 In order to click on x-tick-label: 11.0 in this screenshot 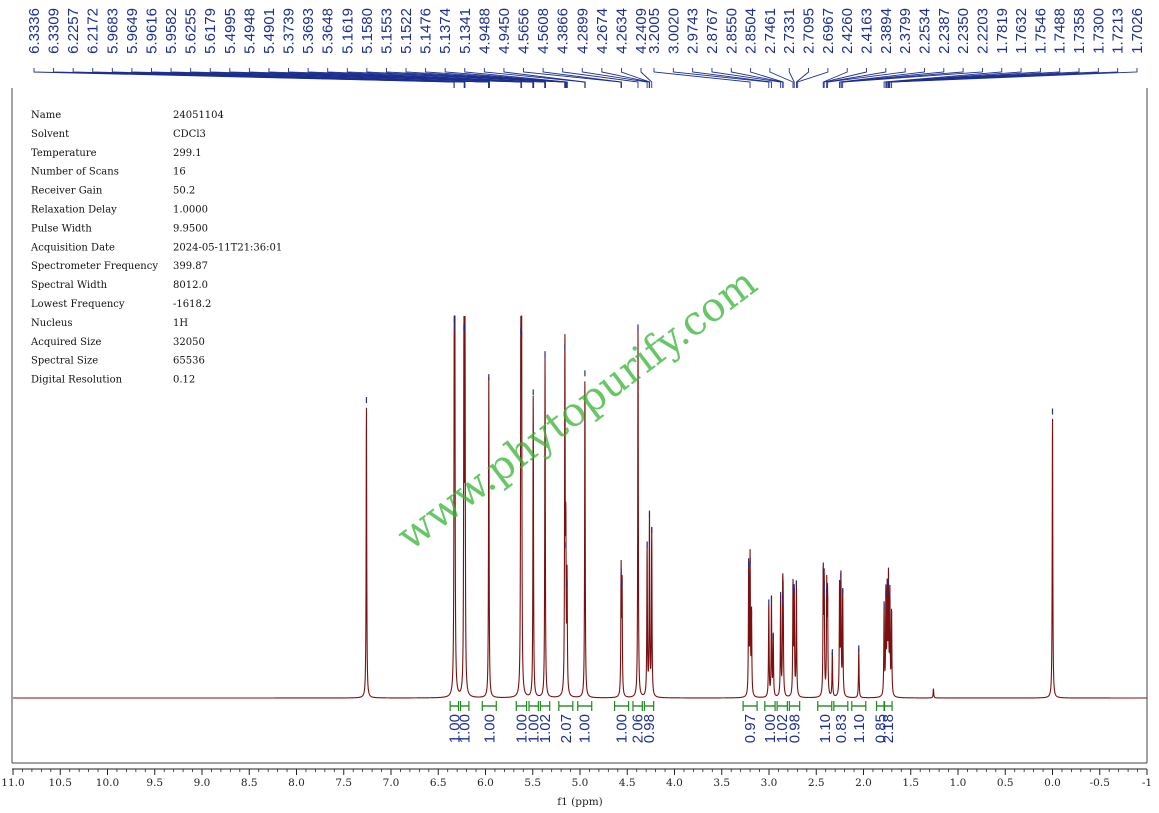, I will do `click(12, 783)`.